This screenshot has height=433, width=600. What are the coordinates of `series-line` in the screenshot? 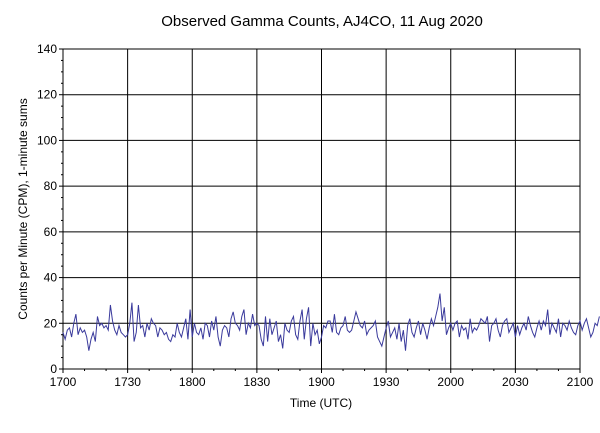 It's located at (331, 322).